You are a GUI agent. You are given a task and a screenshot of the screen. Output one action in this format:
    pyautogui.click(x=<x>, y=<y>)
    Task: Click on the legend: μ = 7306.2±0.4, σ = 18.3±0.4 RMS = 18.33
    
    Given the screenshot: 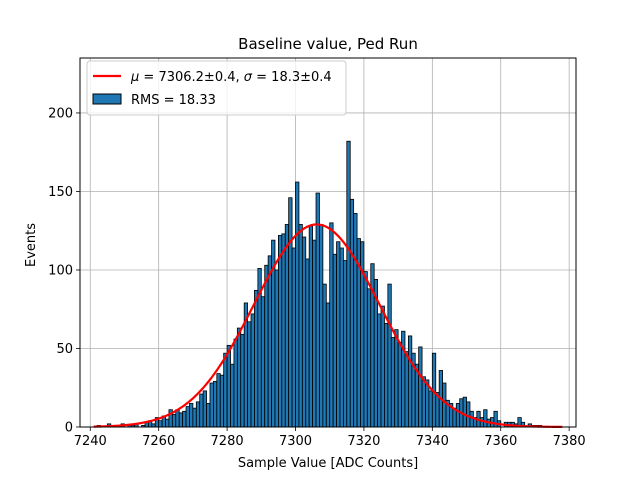 What is the action you would take?
    pyautogui.click(x=216, y=88)
    